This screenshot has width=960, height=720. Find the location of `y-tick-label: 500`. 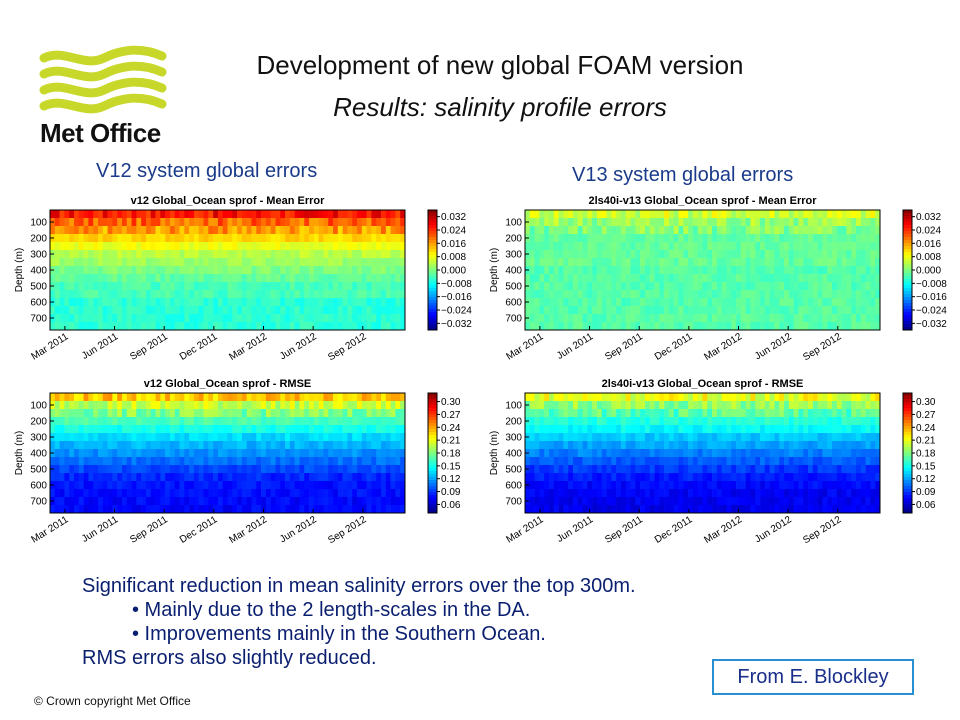

y-tick-label: 500 is located at coordinates (513, 287).